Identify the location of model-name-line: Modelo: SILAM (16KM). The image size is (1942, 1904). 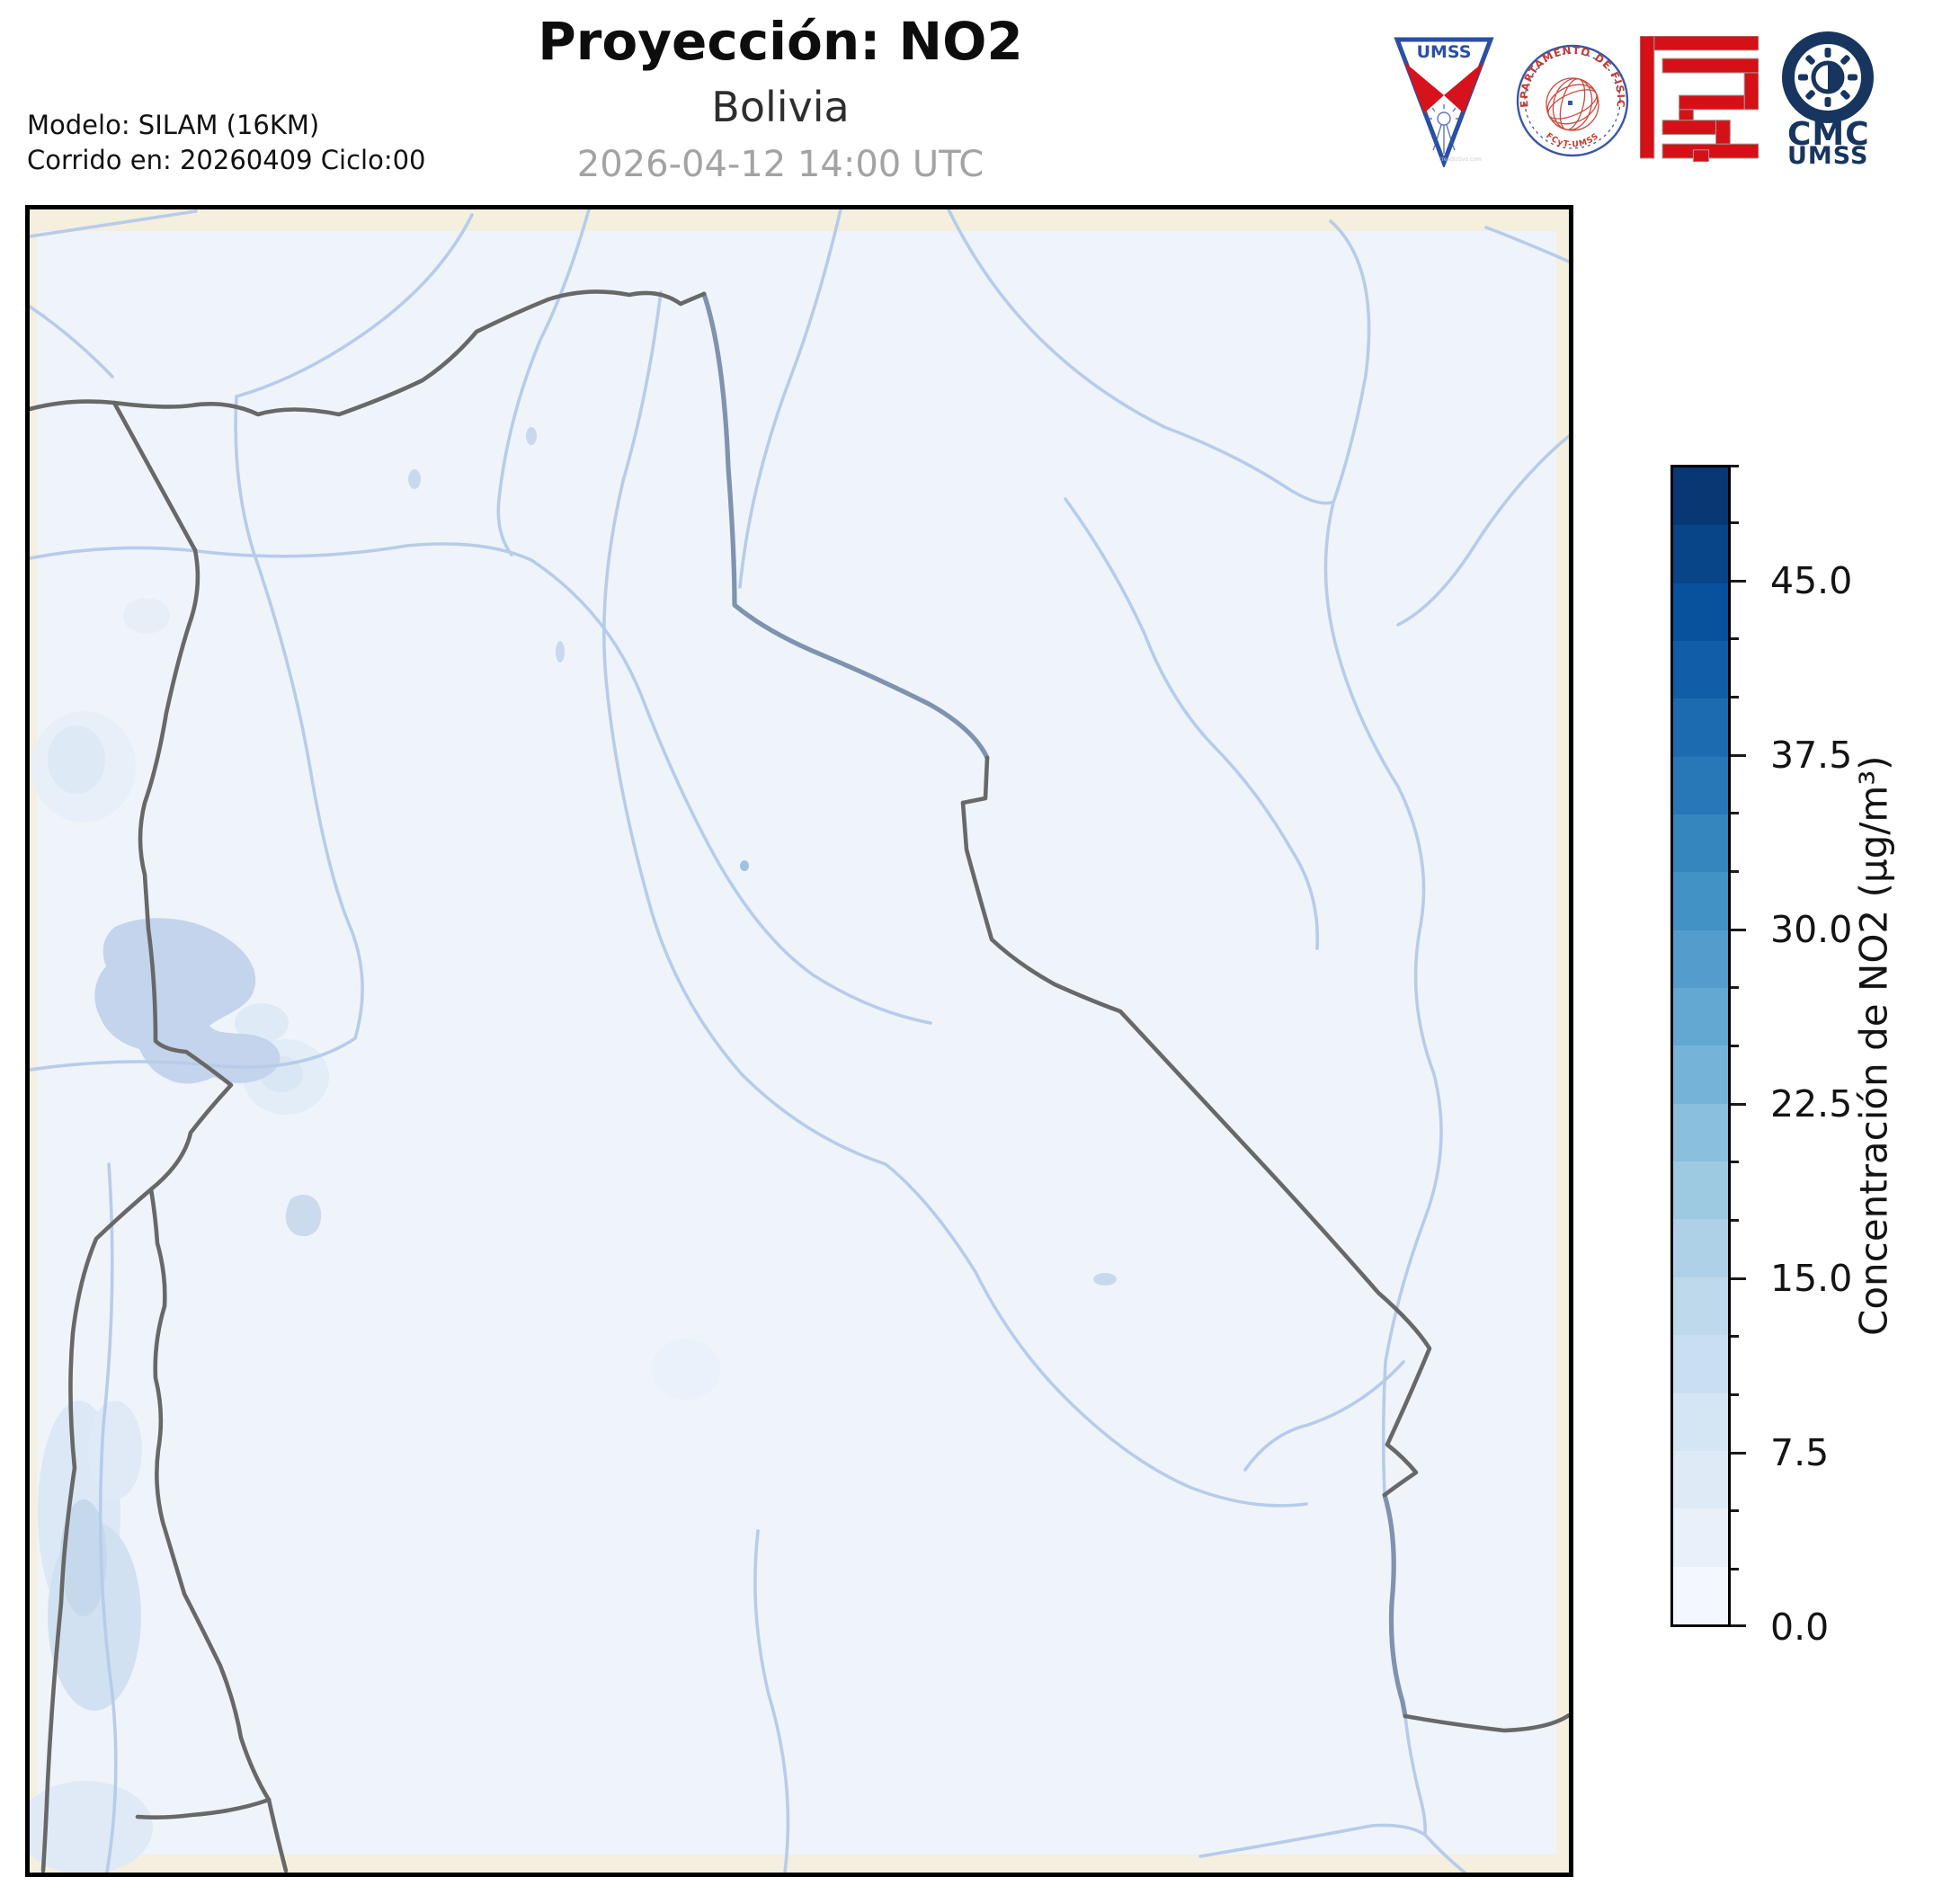
(173, 125).